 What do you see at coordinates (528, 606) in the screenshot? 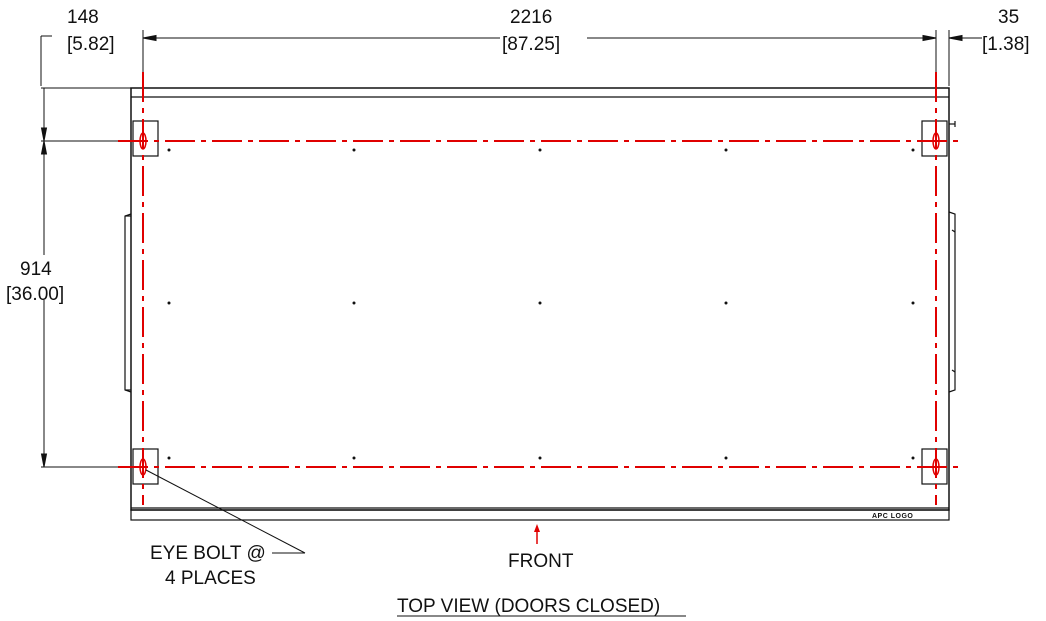
I see `view-title: TOP VIEW (DOORS CLOSED)` at bounding box center [528, 606].